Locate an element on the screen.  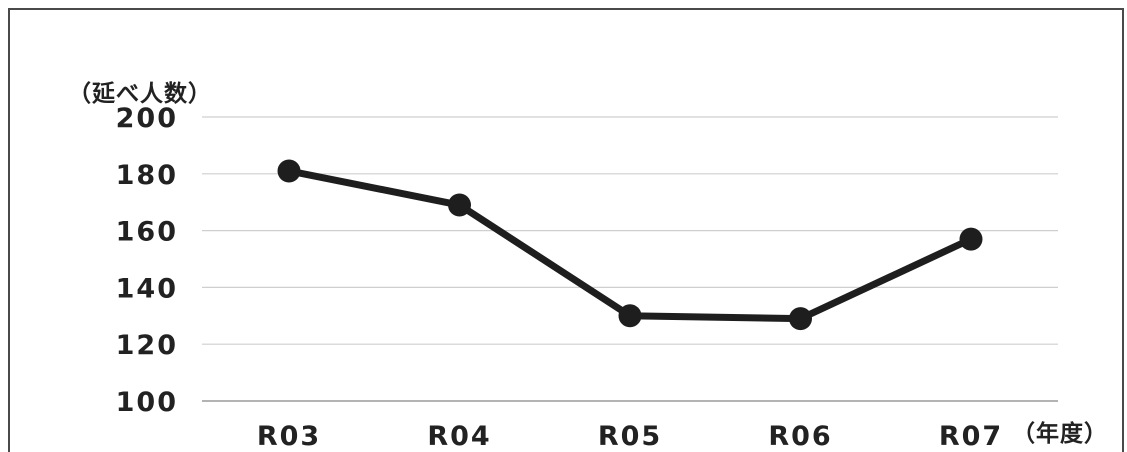
y-tick-label: 100 is located at coordinates (147, 402).